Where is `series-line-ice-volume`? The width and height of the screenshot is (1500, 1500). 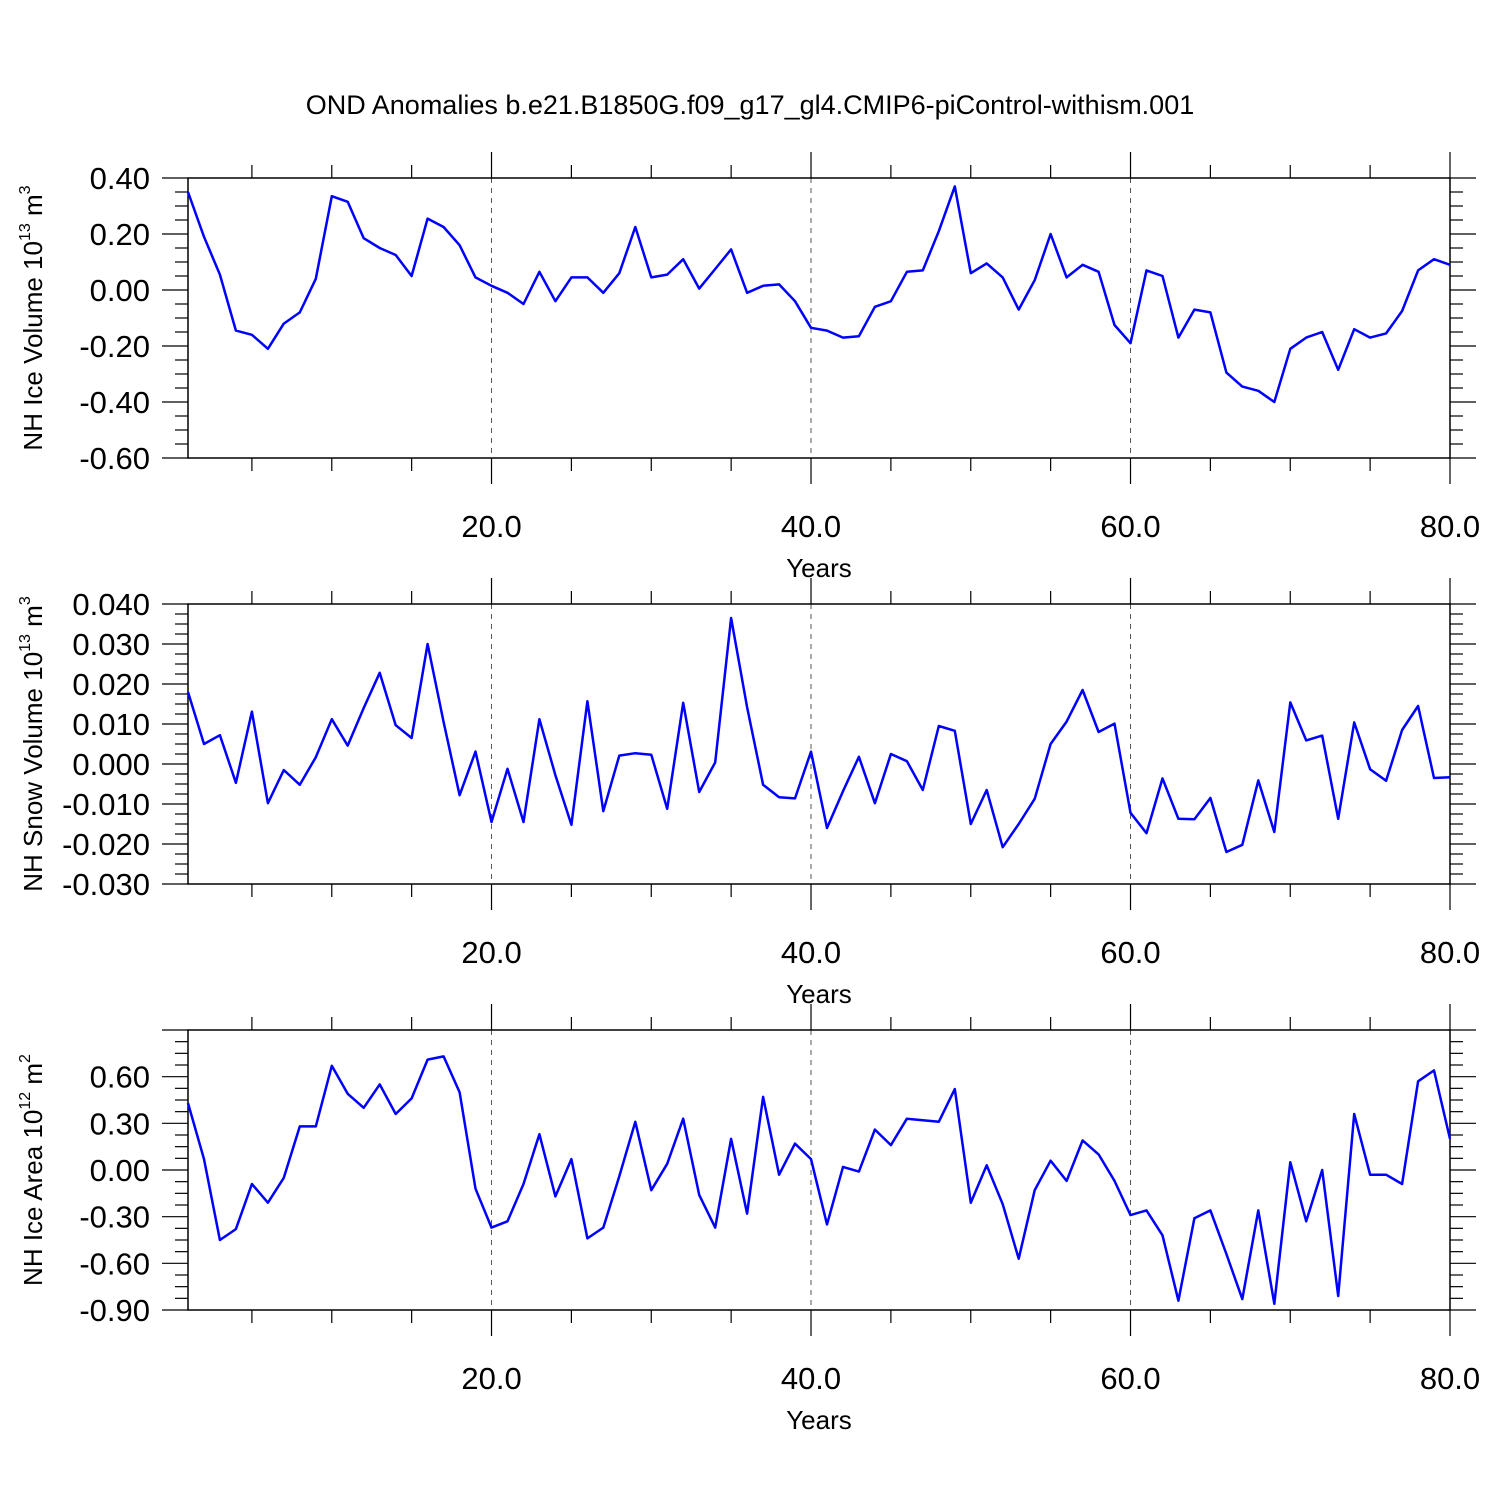 series-line-ice-volume is located at coordinates (818, 294).